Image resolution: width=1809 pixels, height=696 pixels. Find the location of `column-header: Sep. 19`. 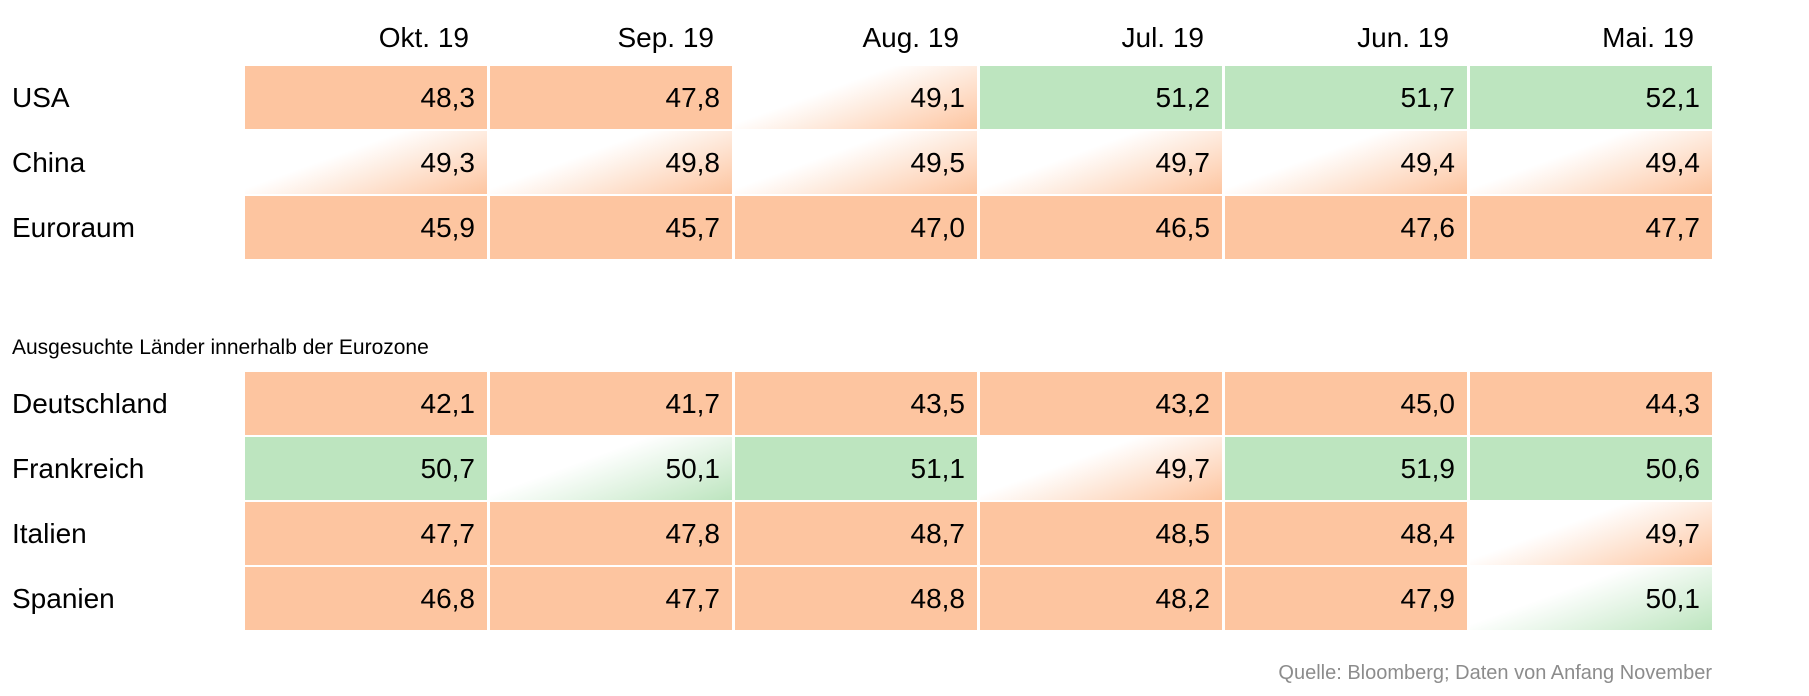

column-header: Sep. 19 is located at coordinates (665, 37).